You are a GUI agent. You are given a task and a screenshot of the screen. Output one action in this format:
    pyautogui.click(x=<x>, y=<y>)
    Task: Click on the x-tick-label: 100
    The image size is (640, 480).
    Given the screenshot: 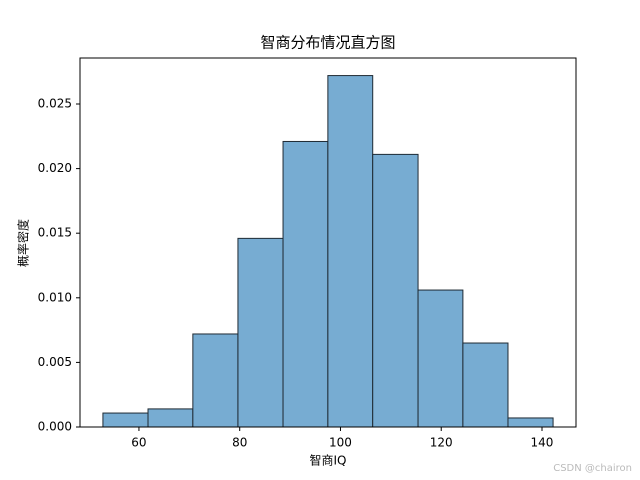 What is the action you would take?
    pyautogui.click(x=340, y=443)
    